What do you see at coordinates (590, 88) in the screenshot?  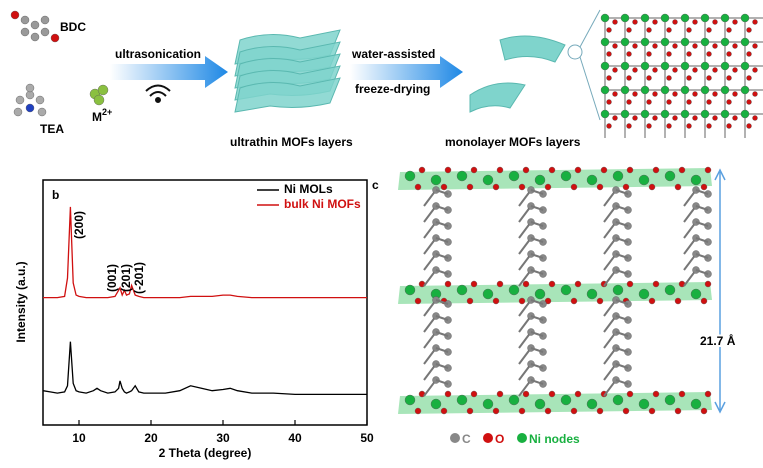 I see `zoom-line` at bounding box center [590, 88].